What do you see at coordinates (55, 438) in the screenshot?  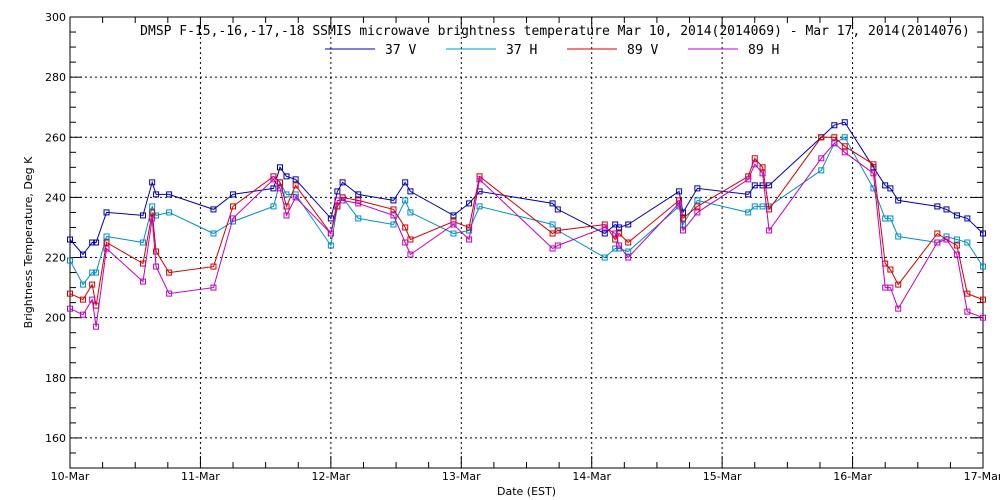 I see `y-tick-label: 160` at bounding box center [55, 438].